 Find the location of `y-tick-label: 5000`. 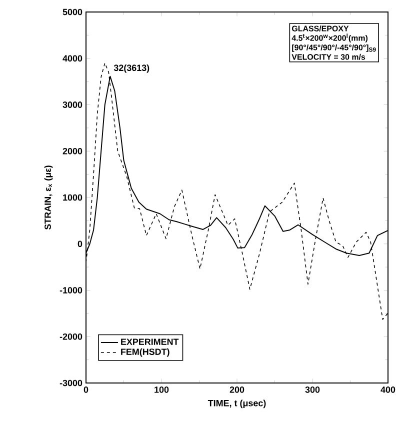

y-tick-label: 5000 is located at coordinates (72, 12).